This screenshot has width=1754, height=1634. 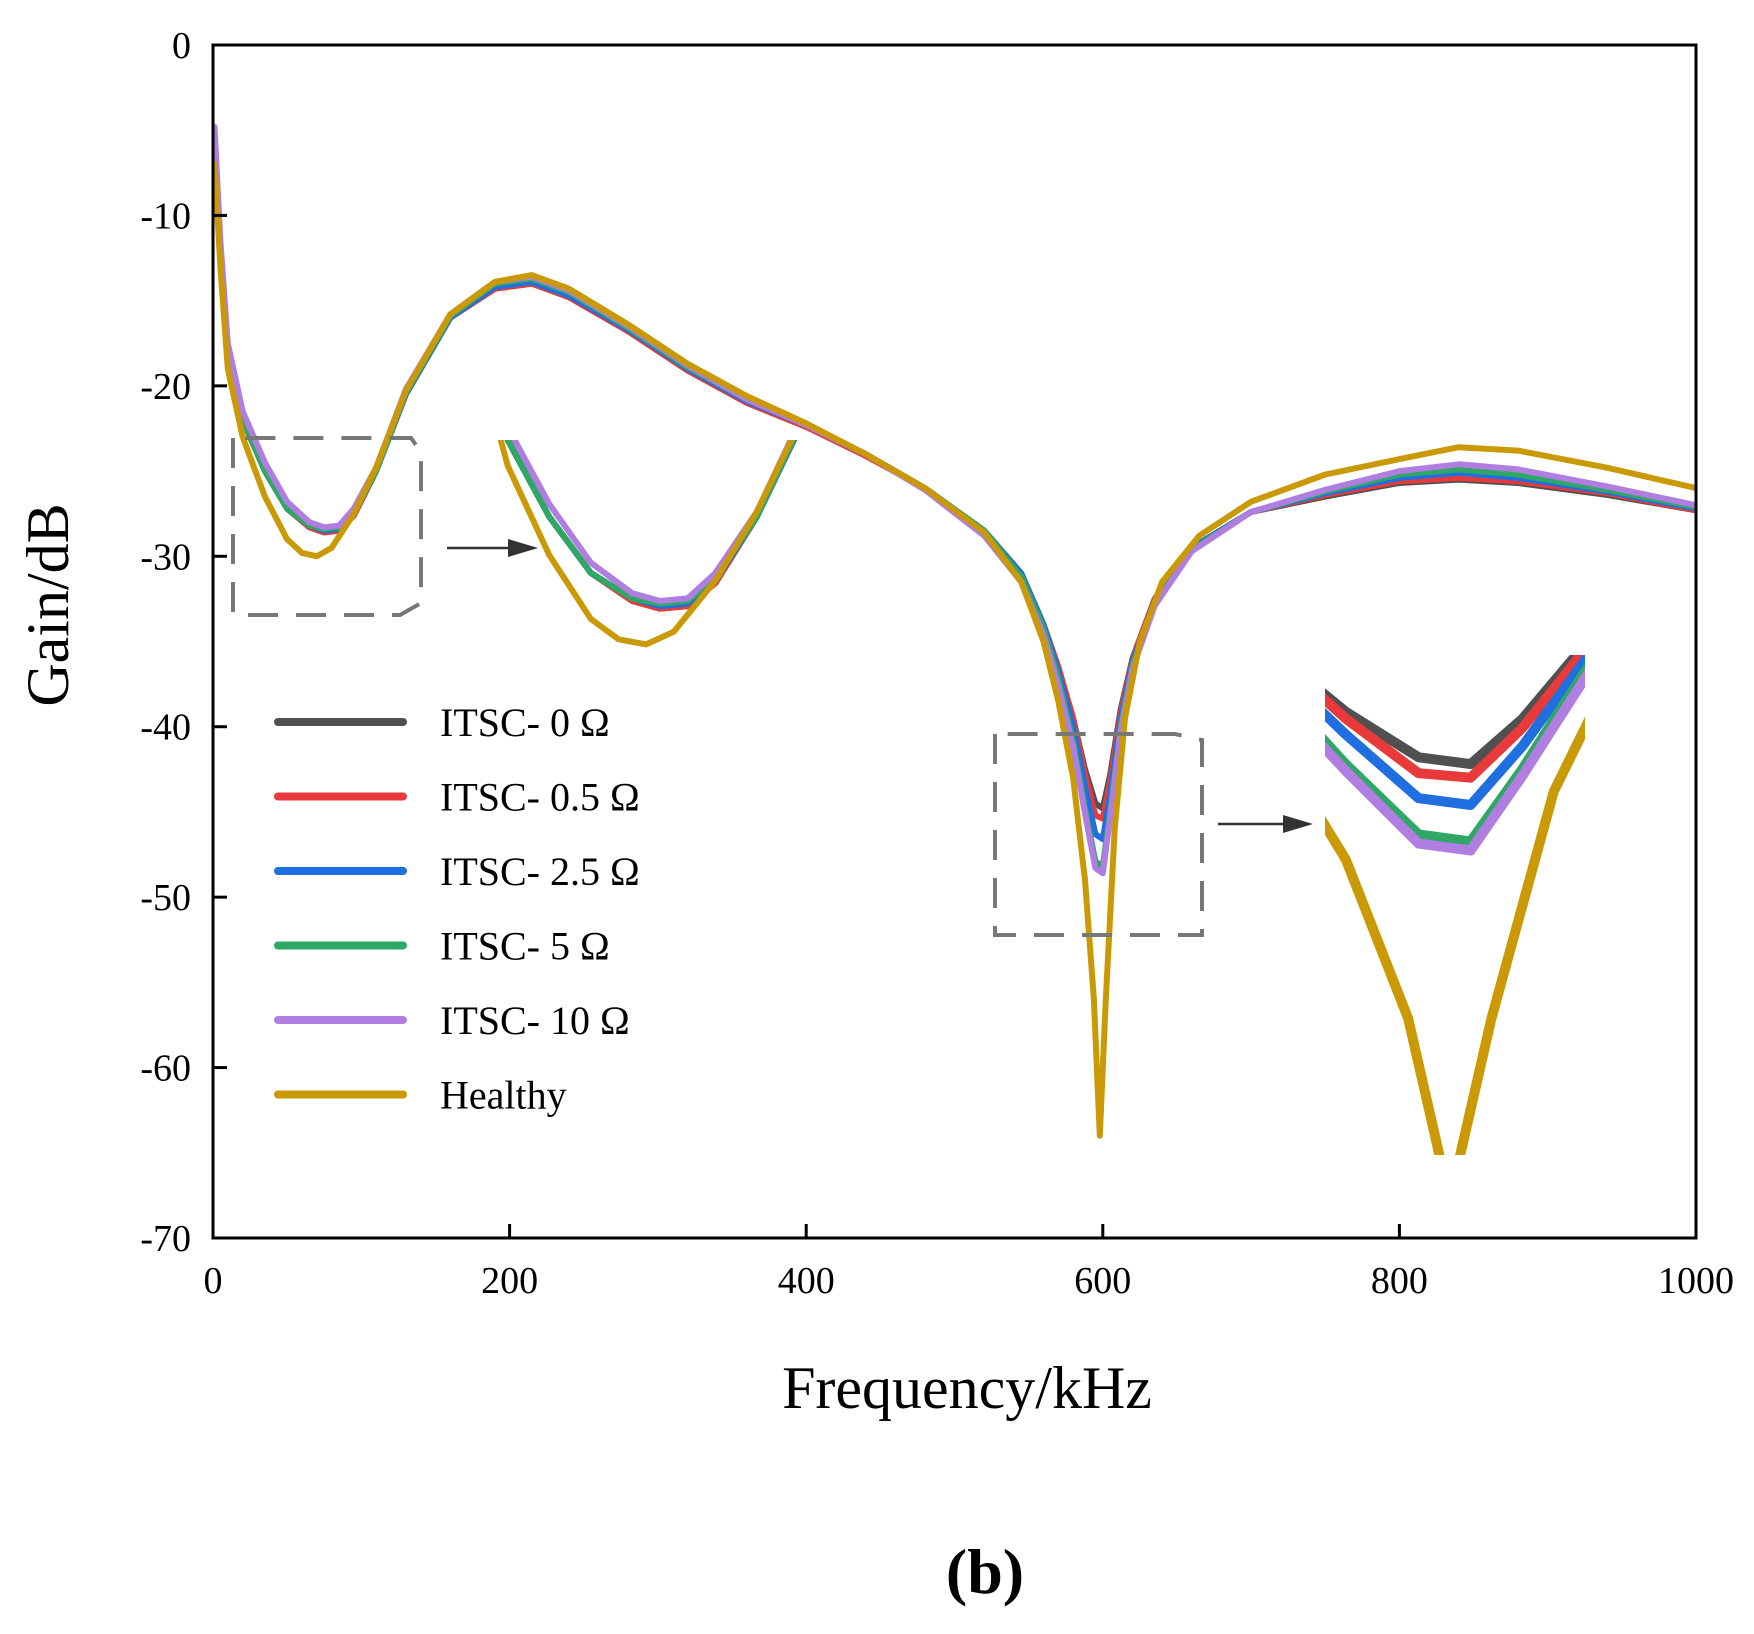 What do you see at coordinates (165, 898) in the screenshot?
I see `y-tick-label-5: -50` at bounding box center [165, 898].